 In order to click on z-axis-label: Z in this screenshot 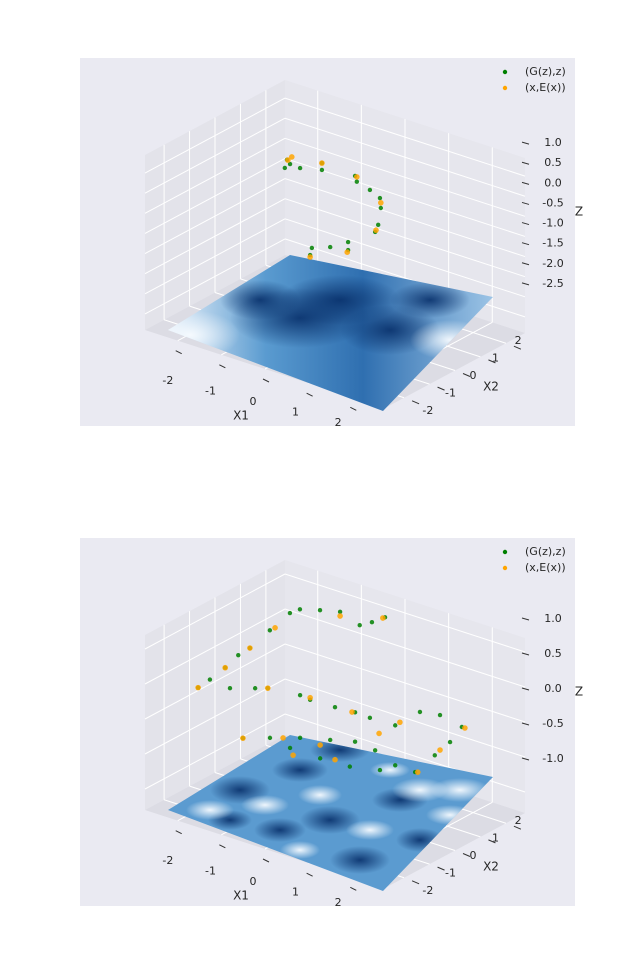, I will do `click(579, 692)`.